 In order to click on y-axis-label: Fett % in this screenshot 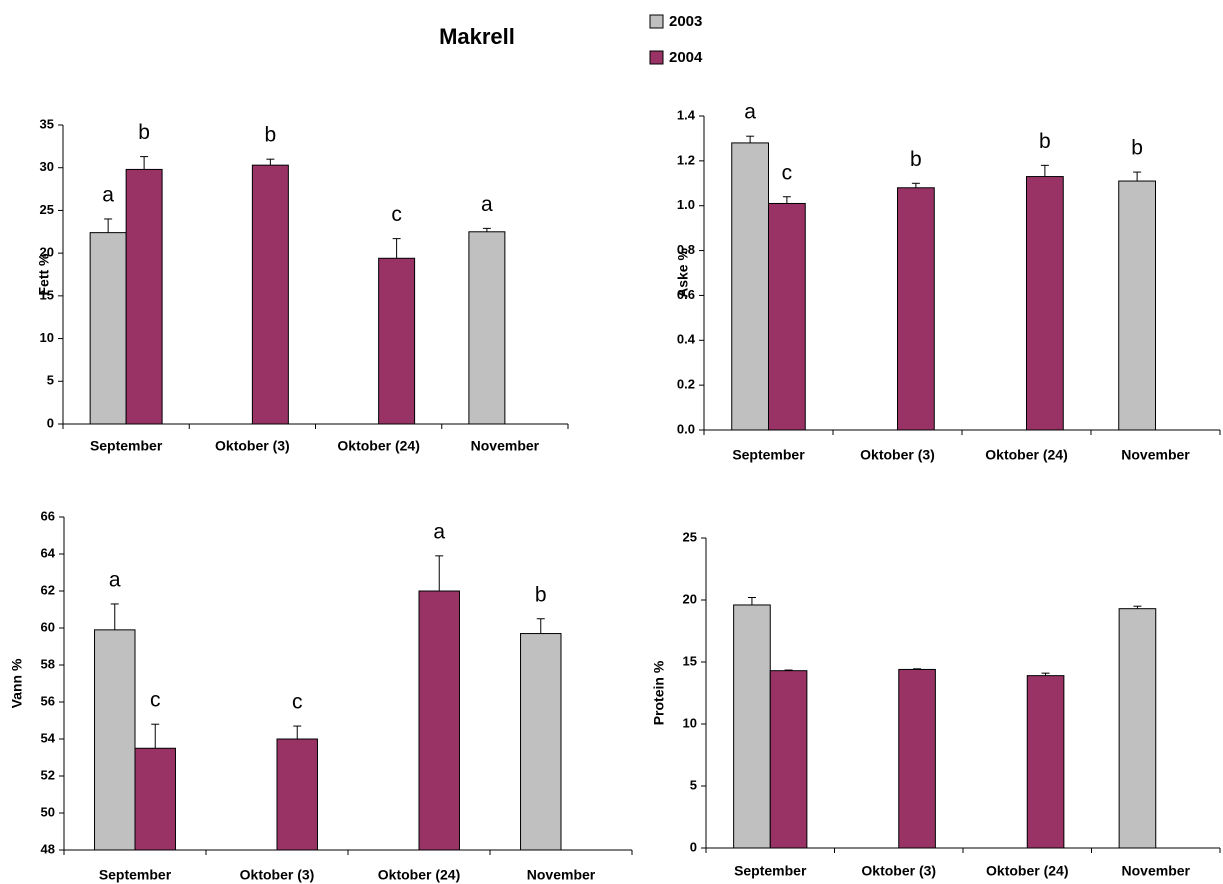, I will do `click(44, 274)`.